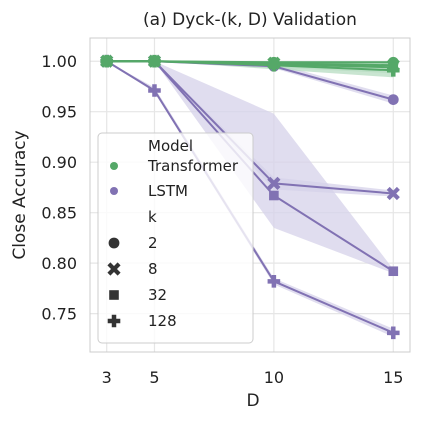 The width and height of the screenshot is (427, 422). I want to click on y-tick-label: 0.90, so click(59, 162).